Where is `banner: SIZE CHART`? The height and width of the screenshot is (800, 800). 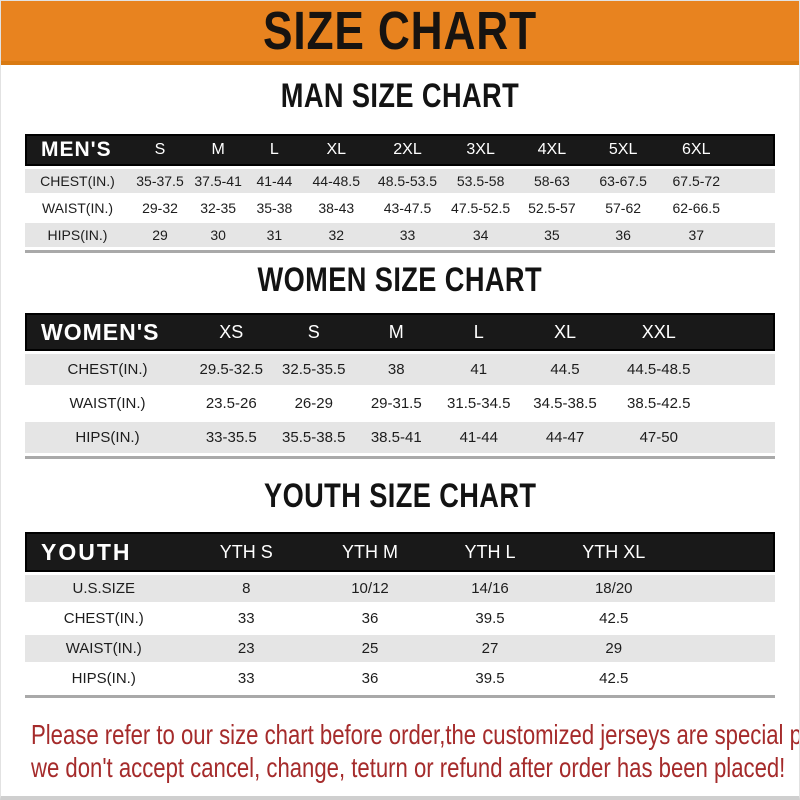
banner: SIZE CHART is located at coordinates (400, 33).